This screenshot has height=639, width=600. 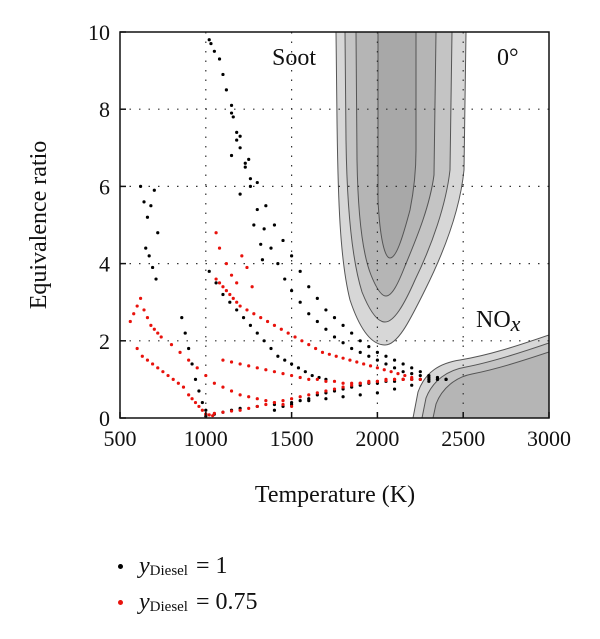 I want to click on y-tick-label: 10, so click(x=99, y=32).